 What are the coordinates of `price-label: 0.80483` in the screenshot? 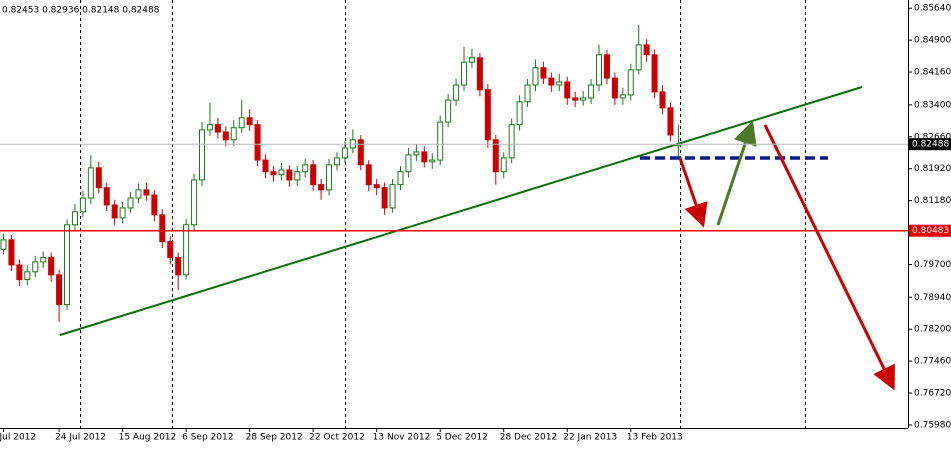 It's located at (930, 231).